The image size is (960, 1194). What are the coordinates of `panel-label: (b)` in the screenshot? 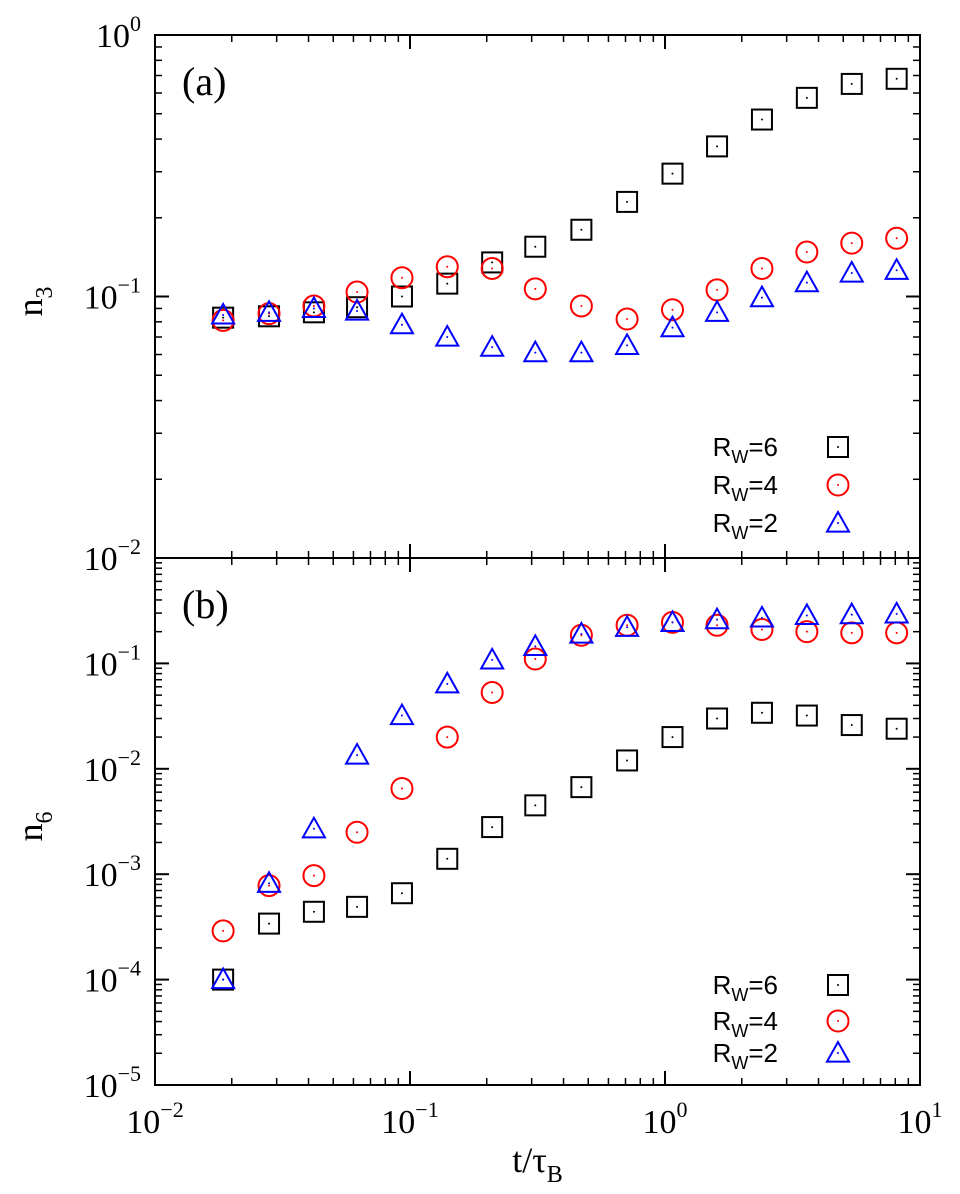 It's located at (205, 604).